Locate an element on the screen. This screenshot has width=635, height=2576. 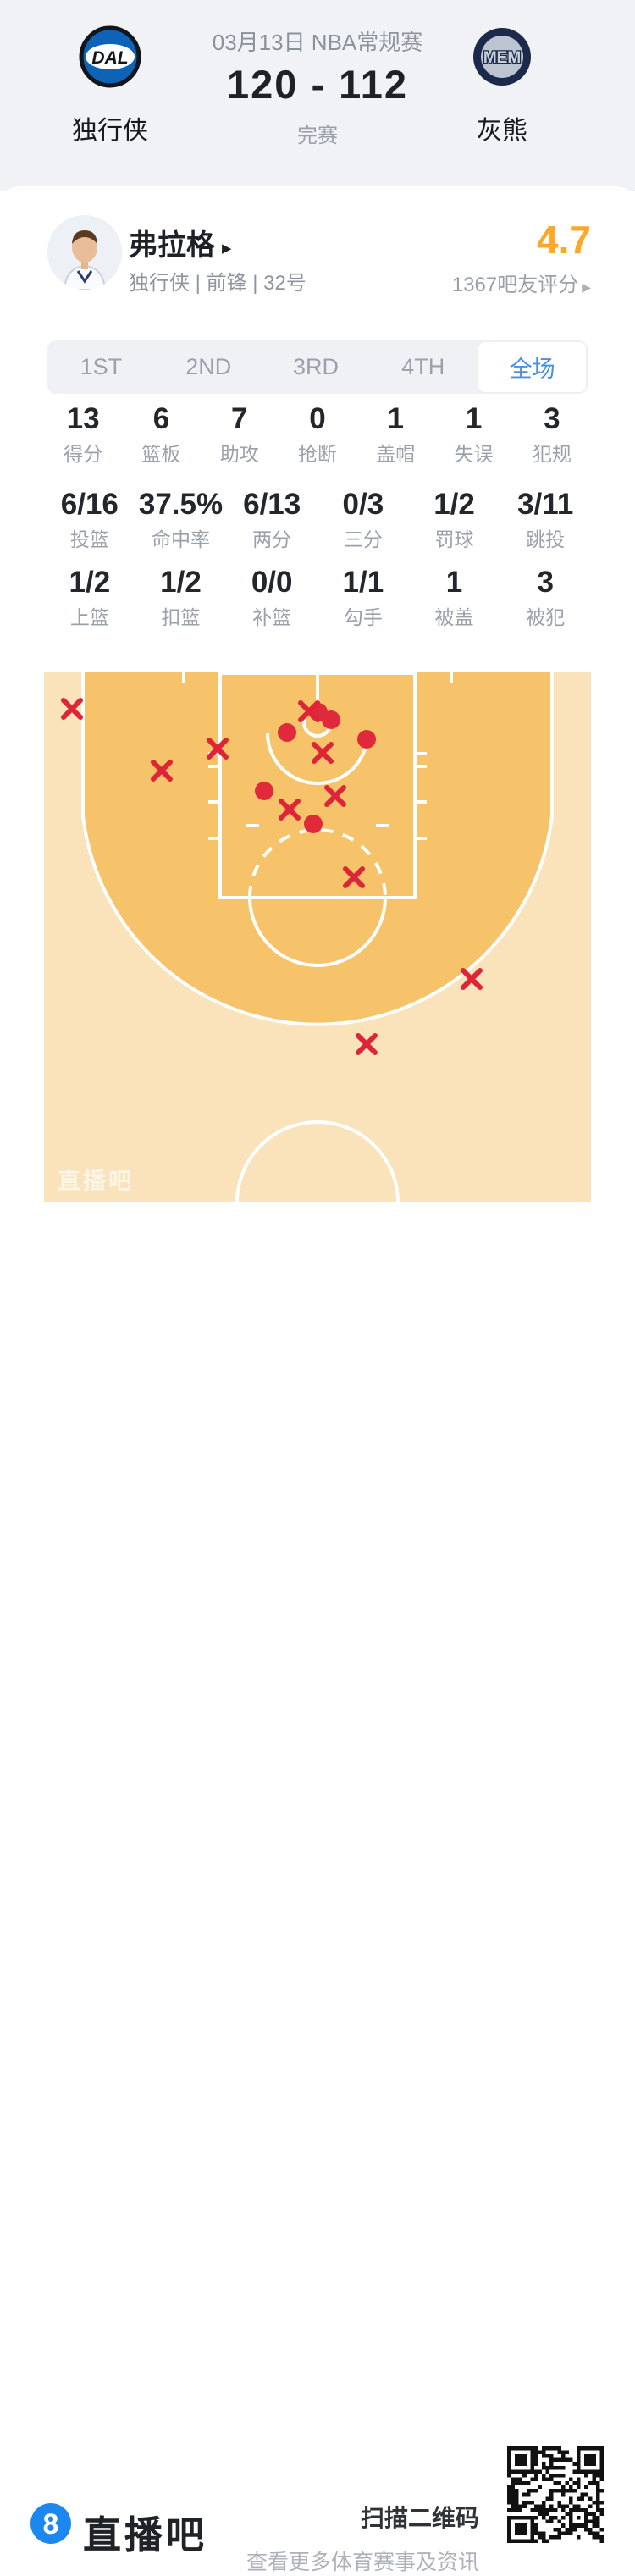
stat-label: 扣篮 is located at coordinates (181, 617).